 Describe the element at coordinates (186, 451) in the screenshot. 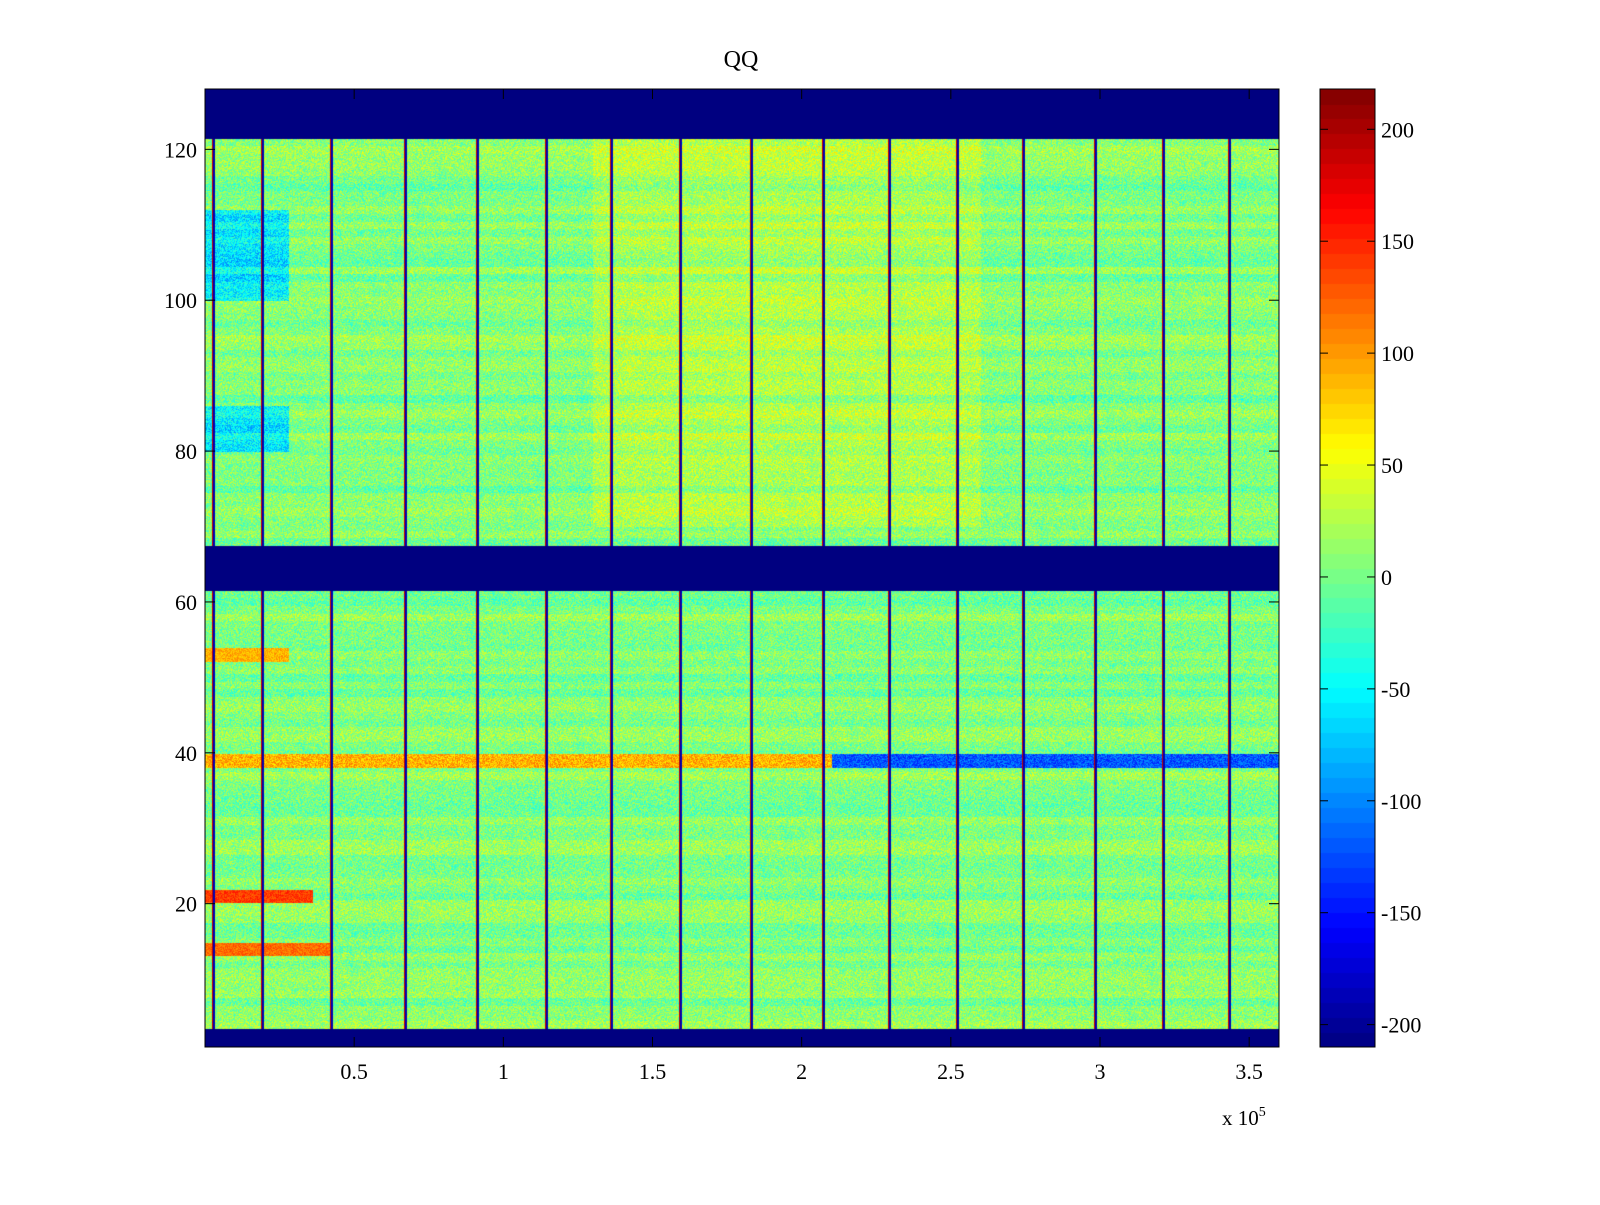

I see `y-tick-label: 80` at that location.